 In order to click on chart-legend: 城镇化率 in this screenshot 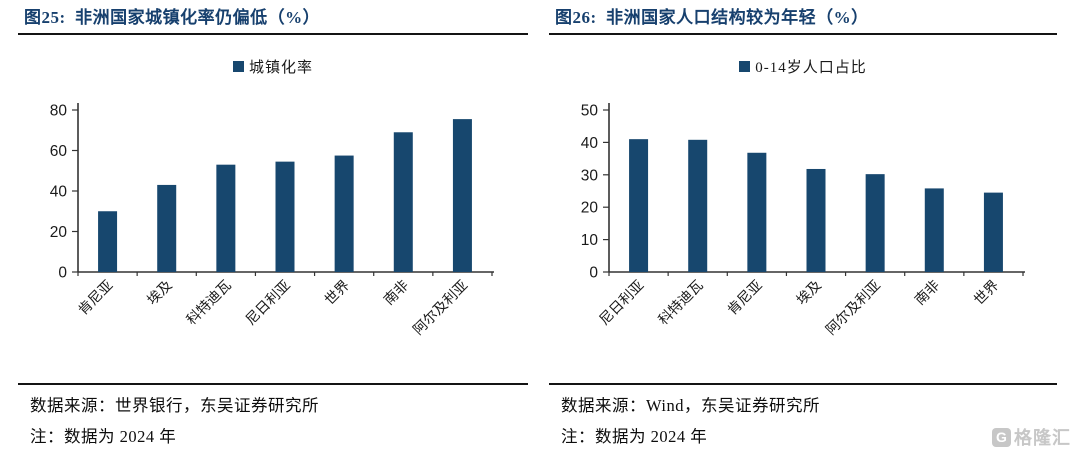, I will do `click(273, 66)`.